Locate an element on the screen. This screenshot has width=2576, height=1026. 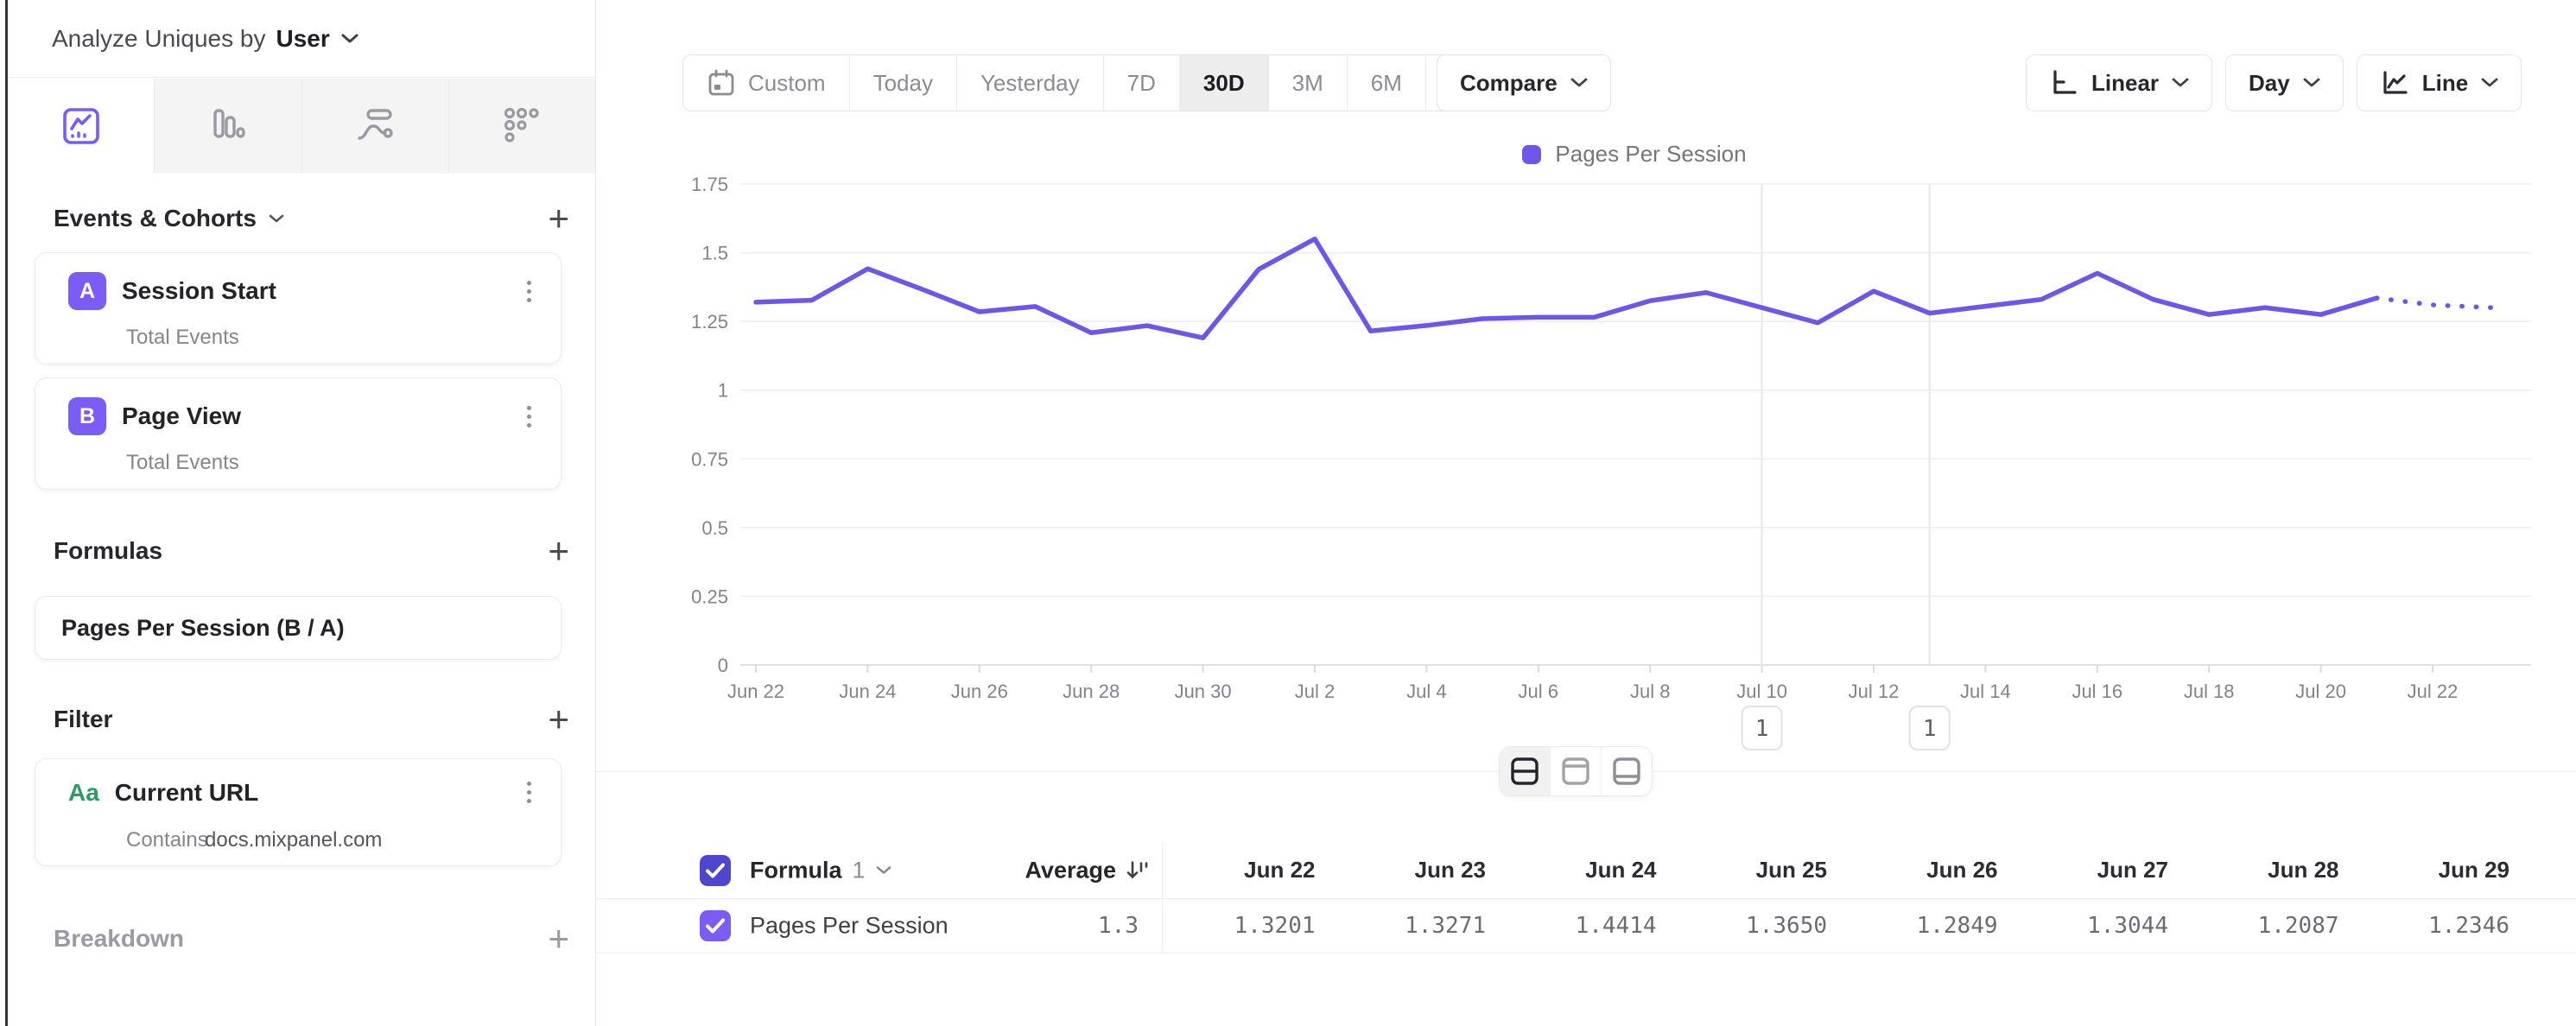
tab-insights-line is located at coordinates (81, 127).